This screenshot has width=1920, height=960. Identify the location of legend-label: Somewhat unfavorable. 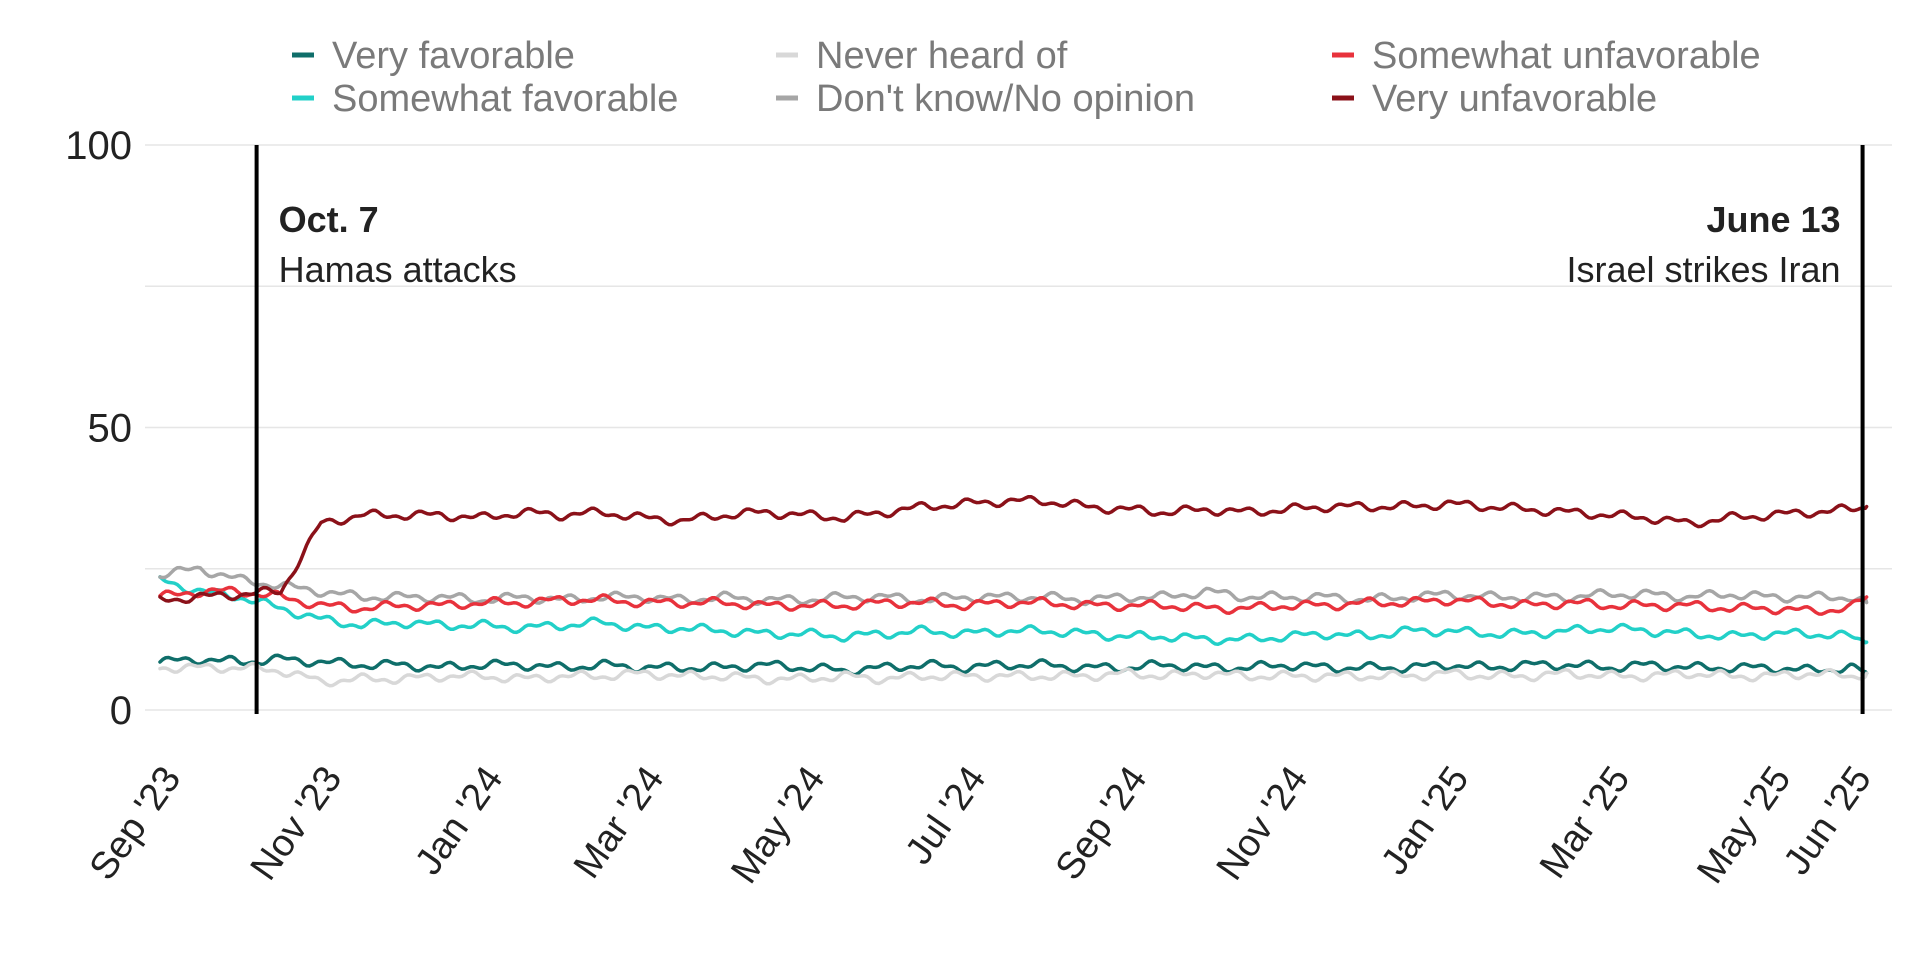
(1566, 56).